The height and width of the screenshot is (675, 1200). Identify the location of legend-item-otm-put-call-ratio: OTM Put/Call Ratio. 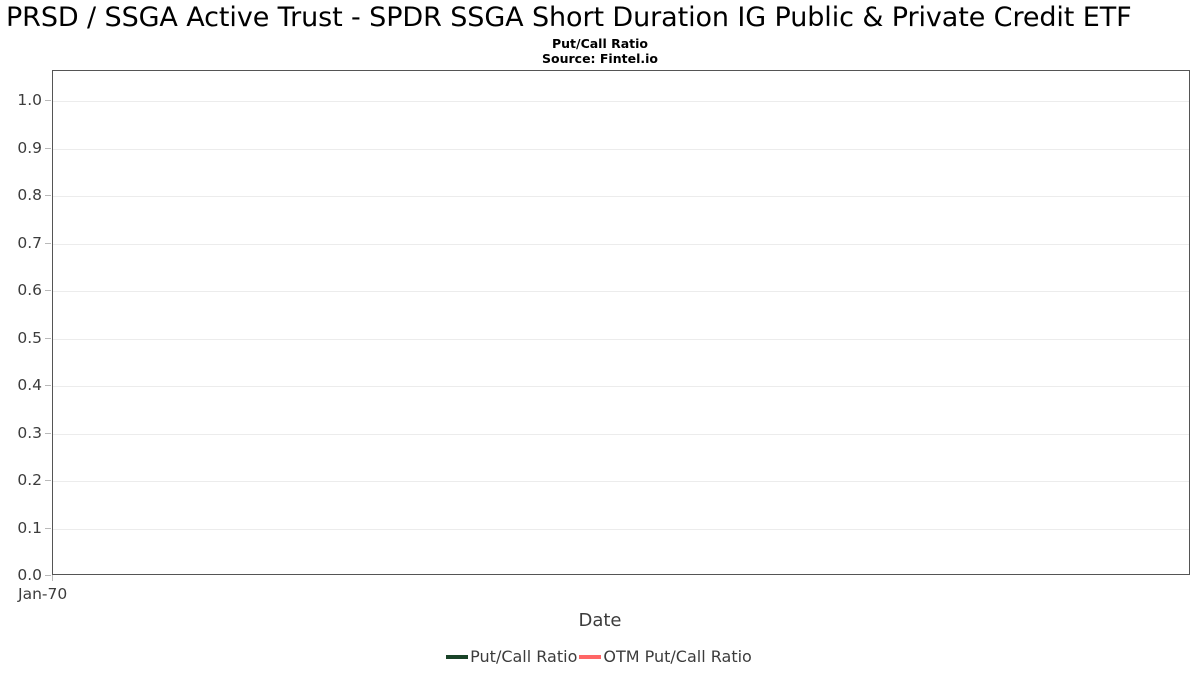
(666, 657).